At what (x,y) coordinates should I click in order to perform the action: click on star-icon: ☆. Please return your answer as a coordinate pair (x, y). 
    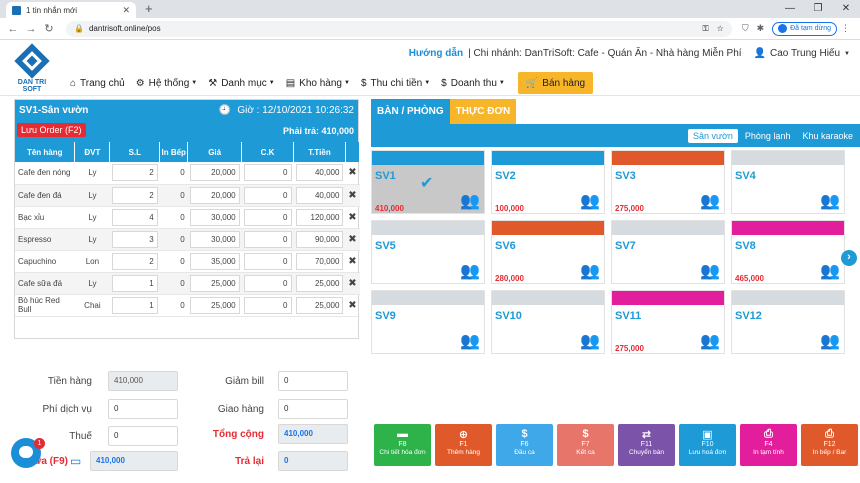
    Looking at the image, I should click on (720, 28).